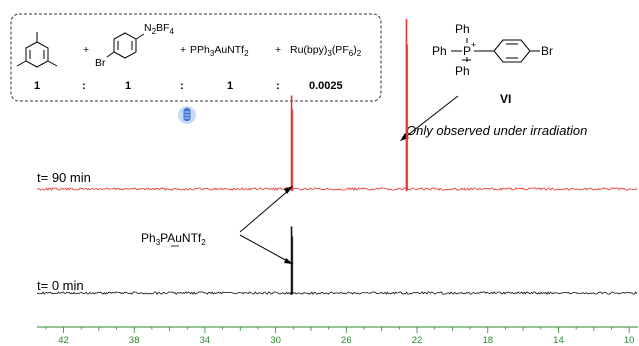  Describe the element at coordinates (64, 177) in the screenshot. I see `trace-label-90-min: t= 90 min` at that location.